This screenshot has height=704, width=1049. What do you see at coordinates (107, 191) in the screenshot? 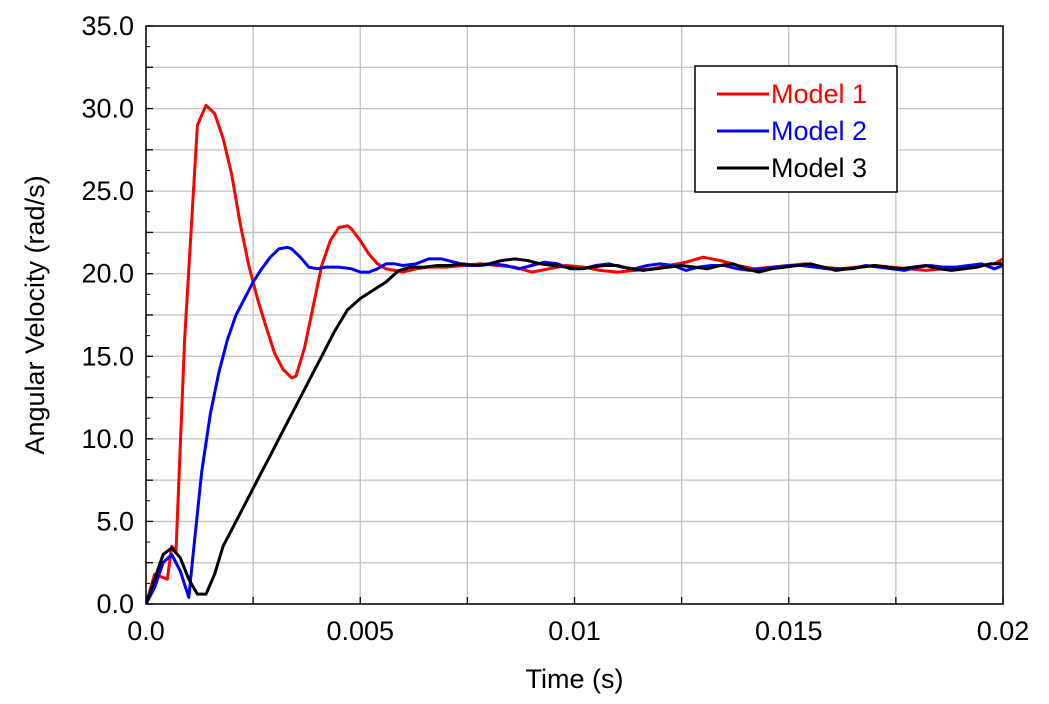
I see `y-tick-label: 25.0` at bounding box center [107, 191].